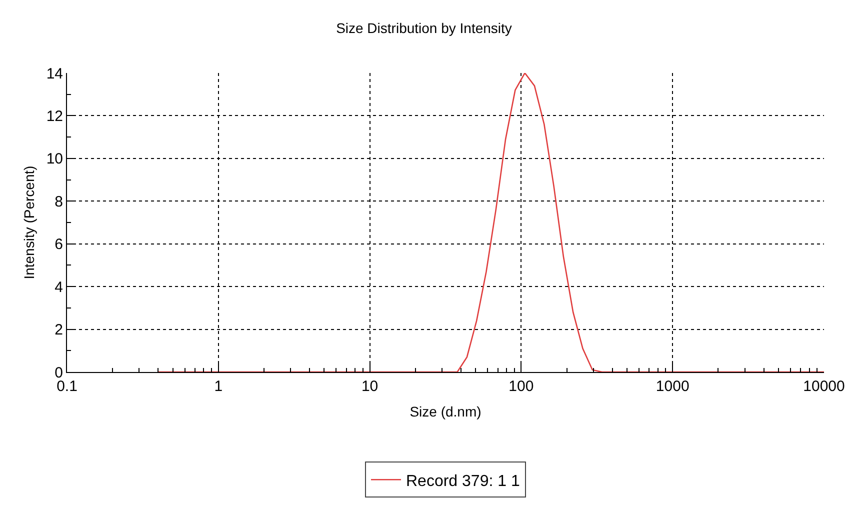  What do you see at coordinates (54, 116) in the screenshot?
I see `y-tick-label: 12` at bounding box center [54, 116].